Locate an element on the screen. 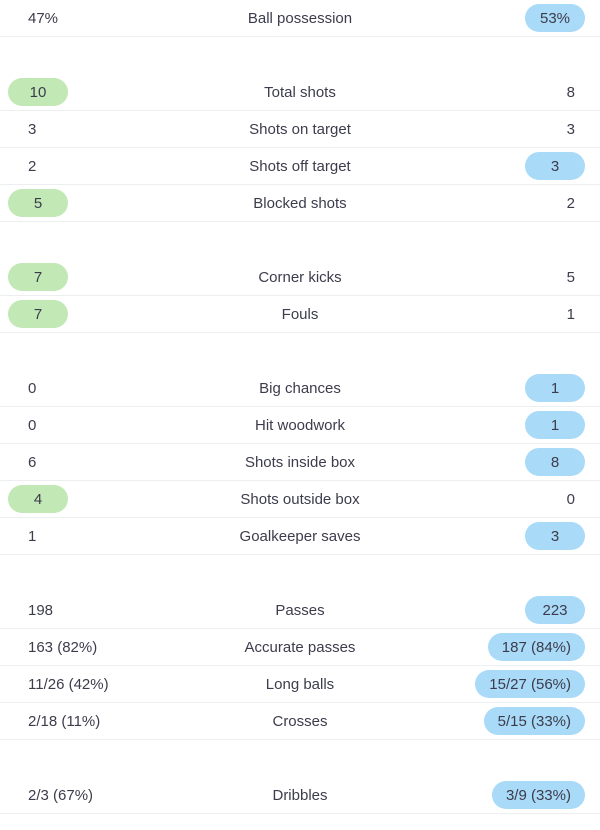  stat-label: Blocked shots is located at coordinates (300, 203).